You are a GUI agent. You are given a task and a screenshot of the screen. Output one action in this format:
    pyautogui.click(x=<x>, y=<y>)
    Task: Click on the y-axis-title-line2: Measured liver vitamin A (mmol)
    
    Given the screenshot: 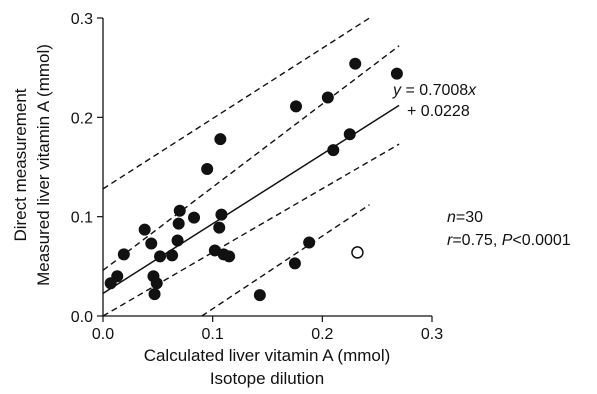 What is the action you would take?
    pyautogui.click(x=43, y=165)
    